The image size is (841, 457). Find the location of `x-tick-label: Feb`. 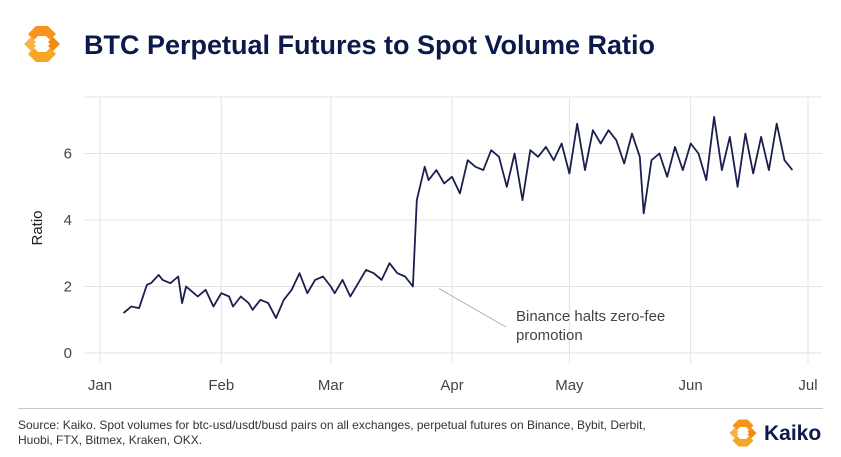

x-tick-label: Feb is located at coordinates (221, 385).